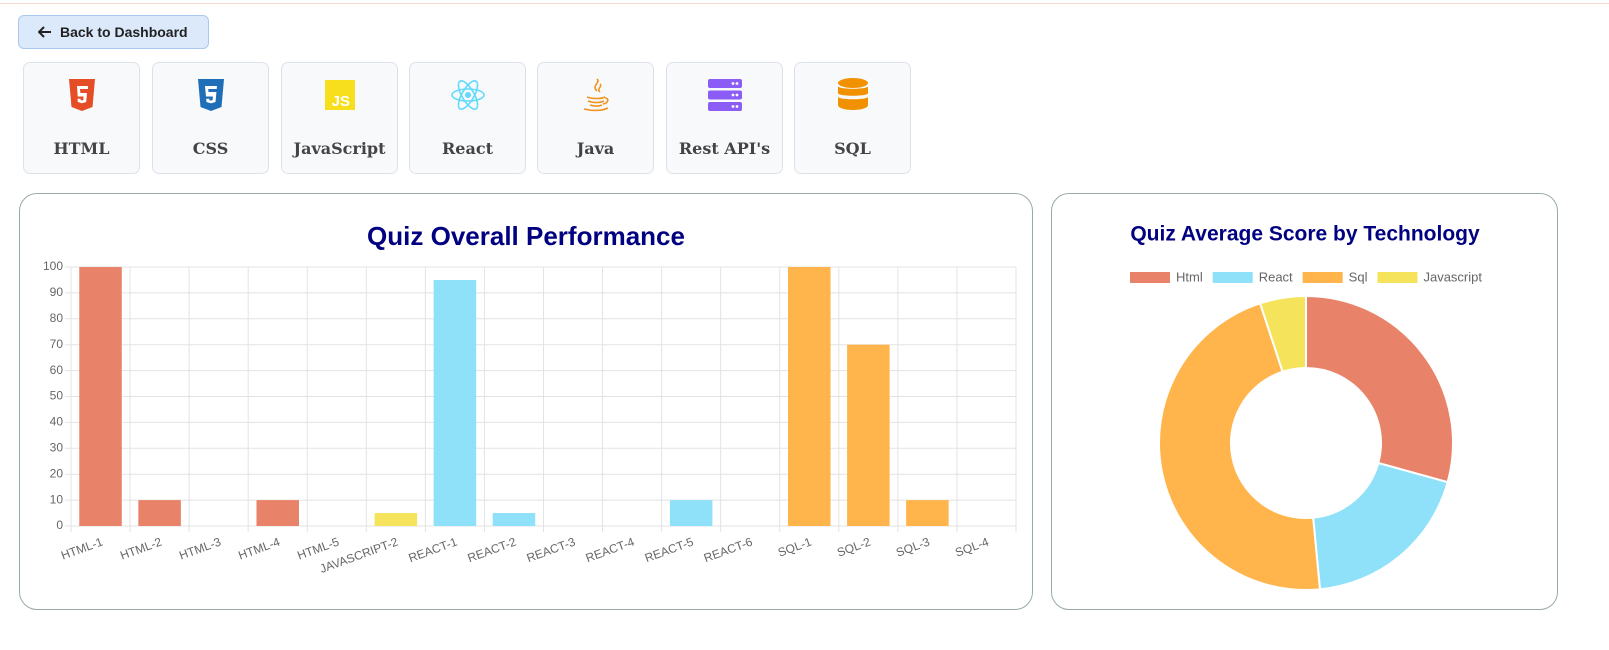 Image resolution: width=1609 pixels, height=650 pixels. I want to click on x-tick-label: SQL-3, so click(913, 547).